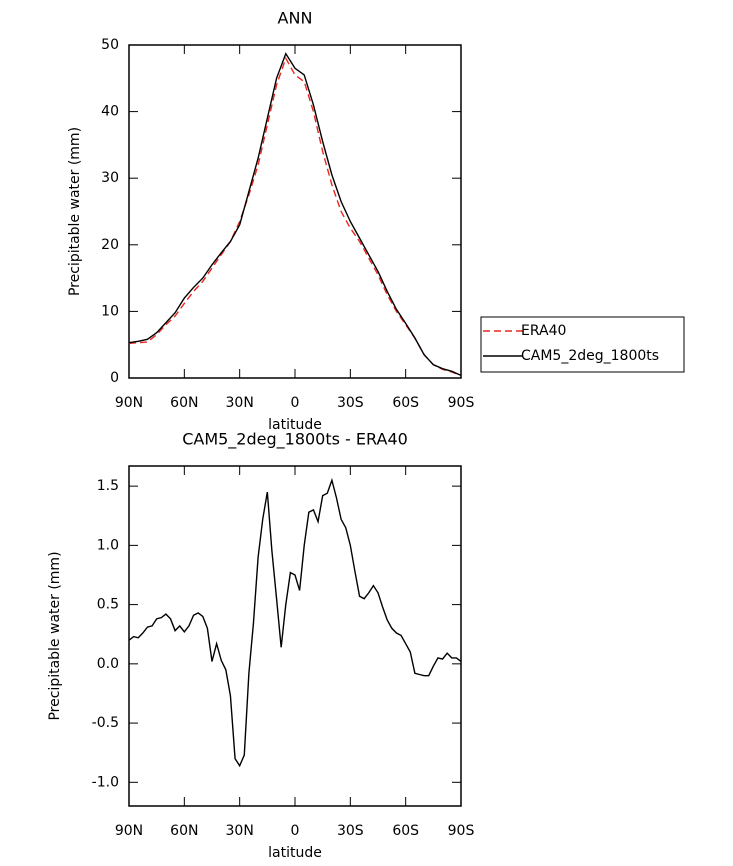  I want to click on y-tick-label: 0.0, so click(108, 664).